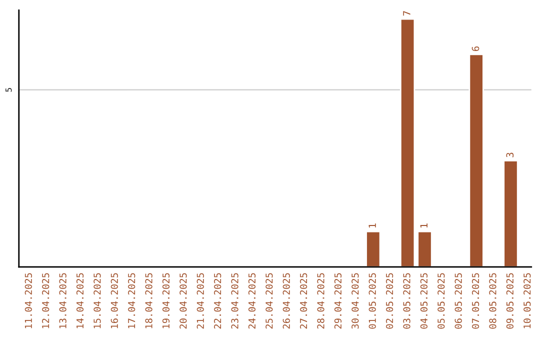 The image size is (540, 340). What do you see at coordinates (390, 301) in the screenshot?
I see `x-tick-label: 02.05.2025` at bounding box center [390, 301].